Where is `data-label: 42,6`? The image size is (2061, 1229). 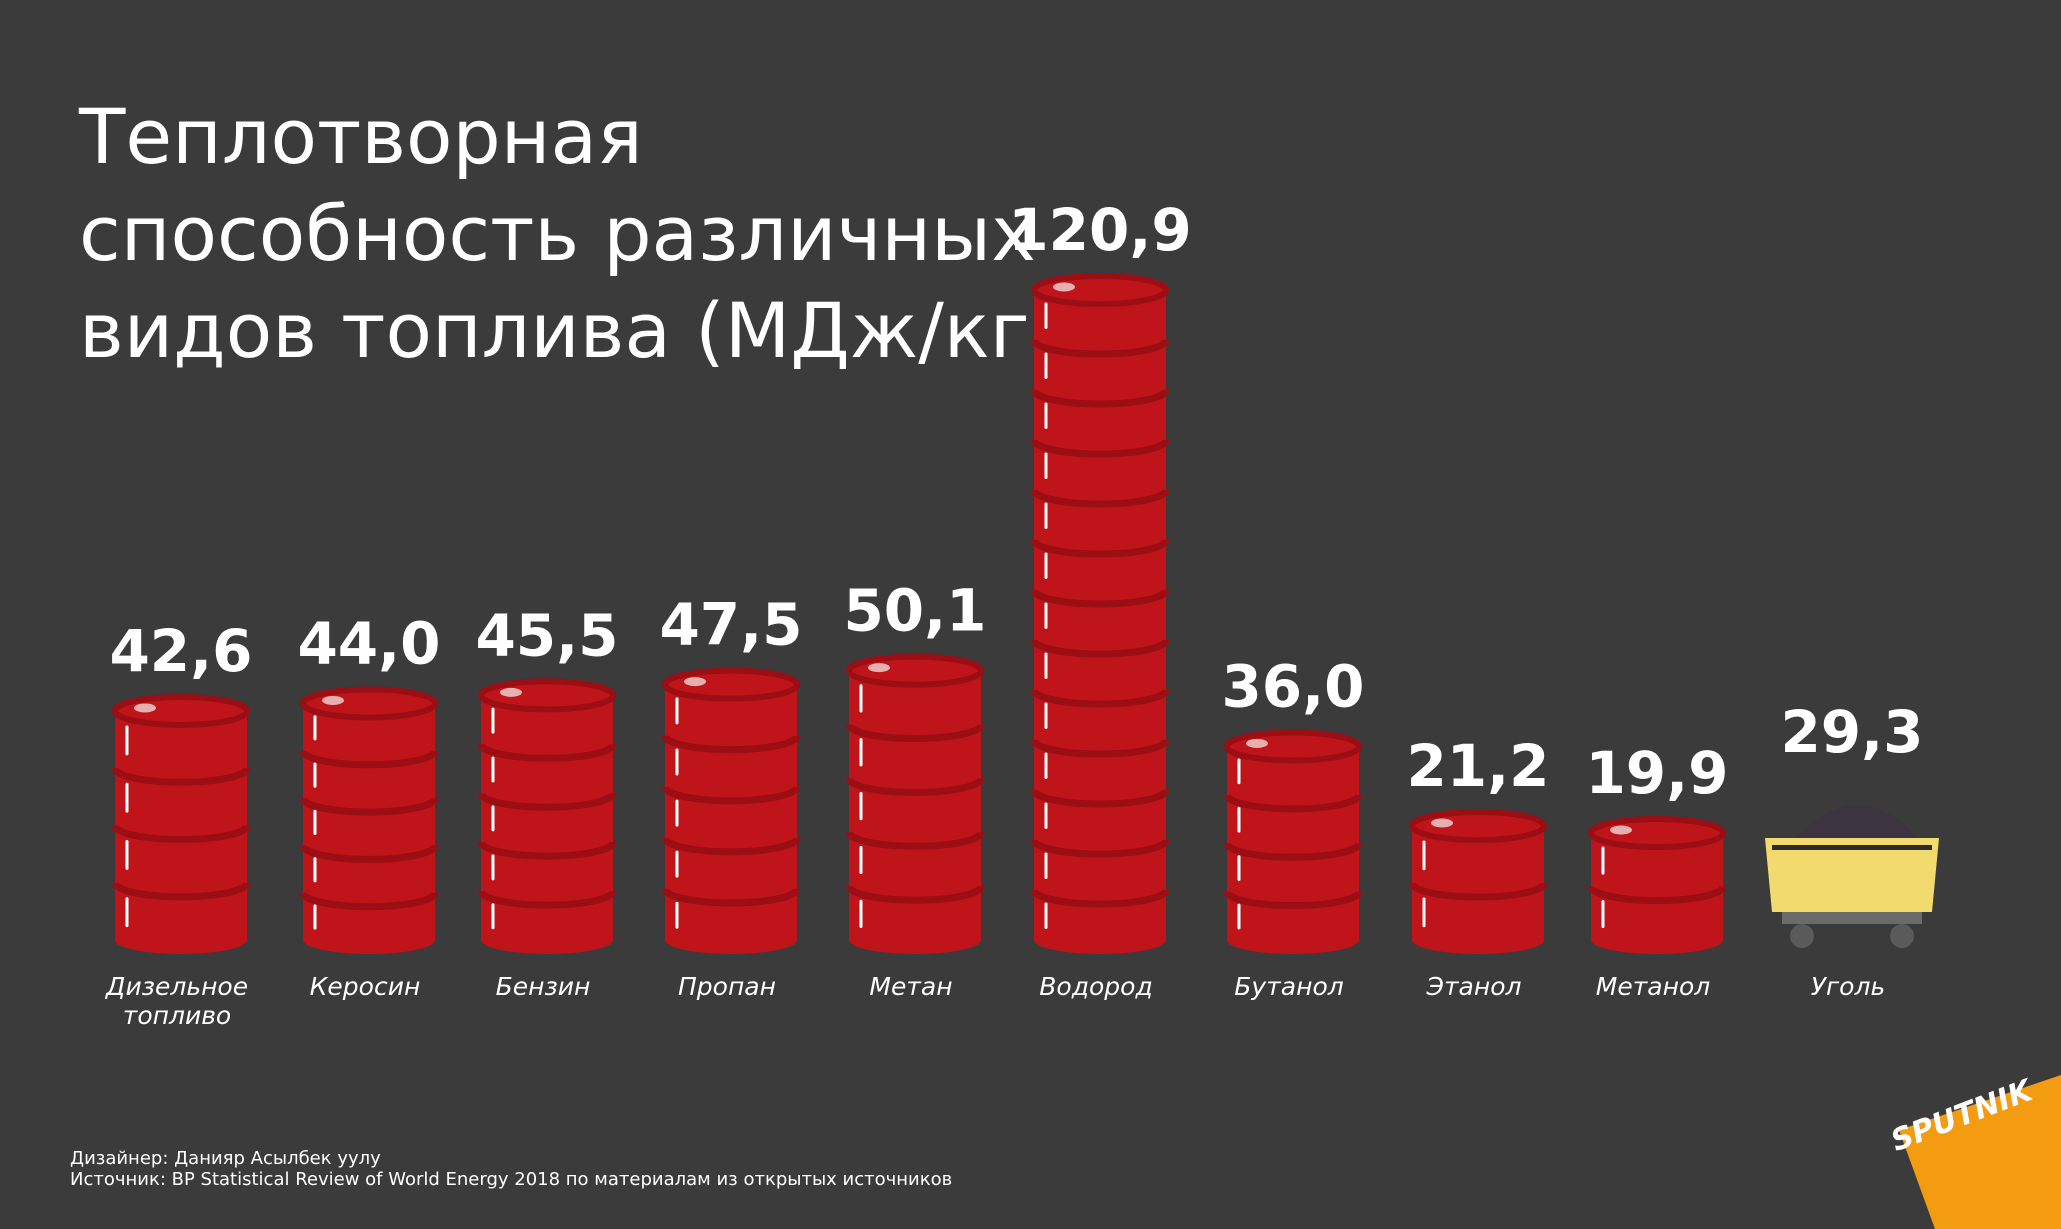
data-label: 42,6 is located at coordinates (180, 651).